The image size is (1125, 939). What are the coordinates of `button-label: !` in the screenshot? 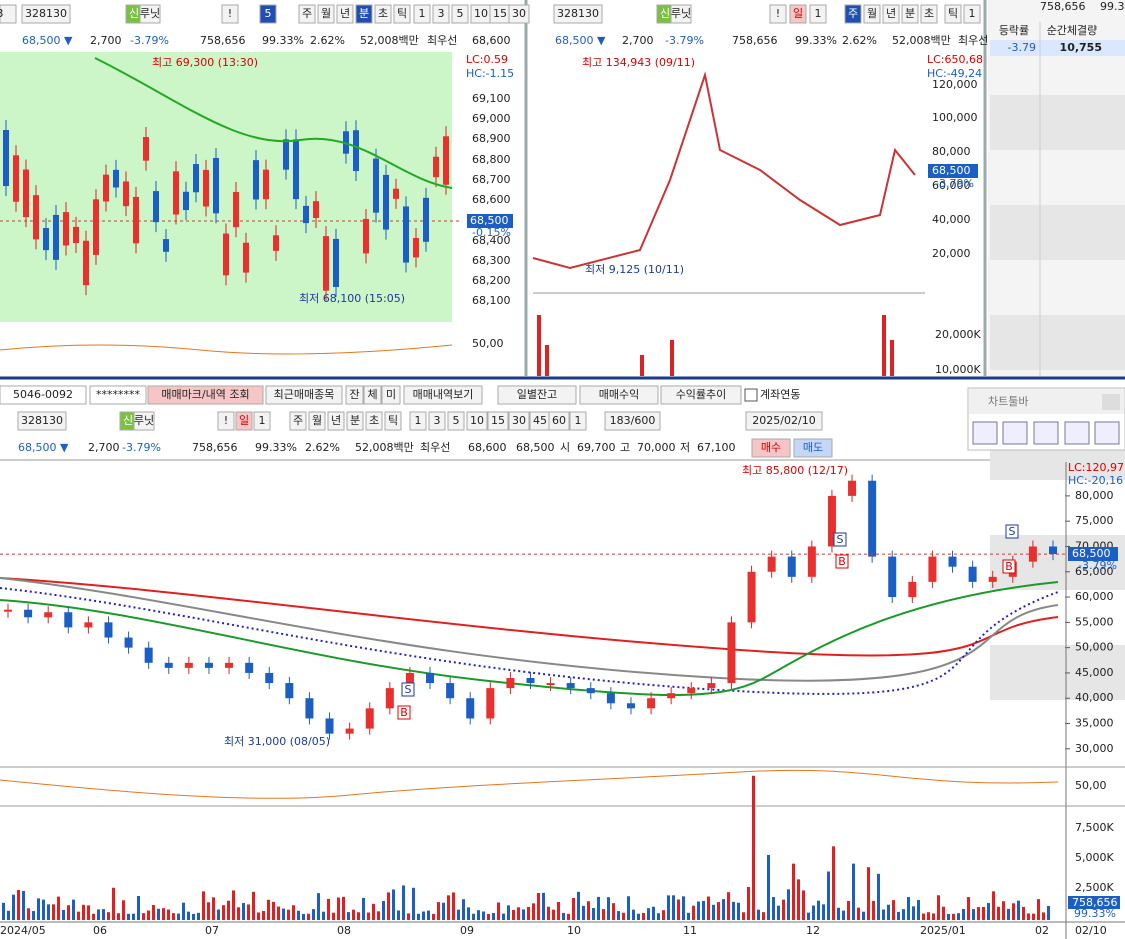 It's located at (230, 13).